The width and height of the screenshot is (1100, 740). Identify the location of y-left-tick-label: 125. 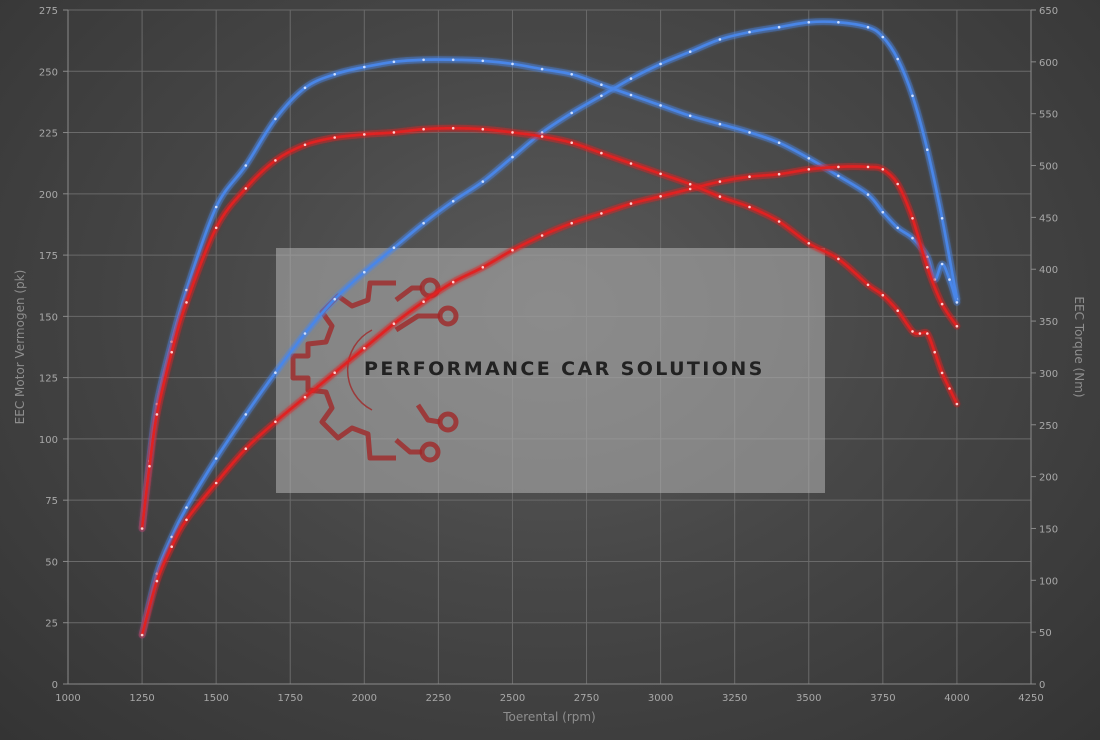
(48, 379).